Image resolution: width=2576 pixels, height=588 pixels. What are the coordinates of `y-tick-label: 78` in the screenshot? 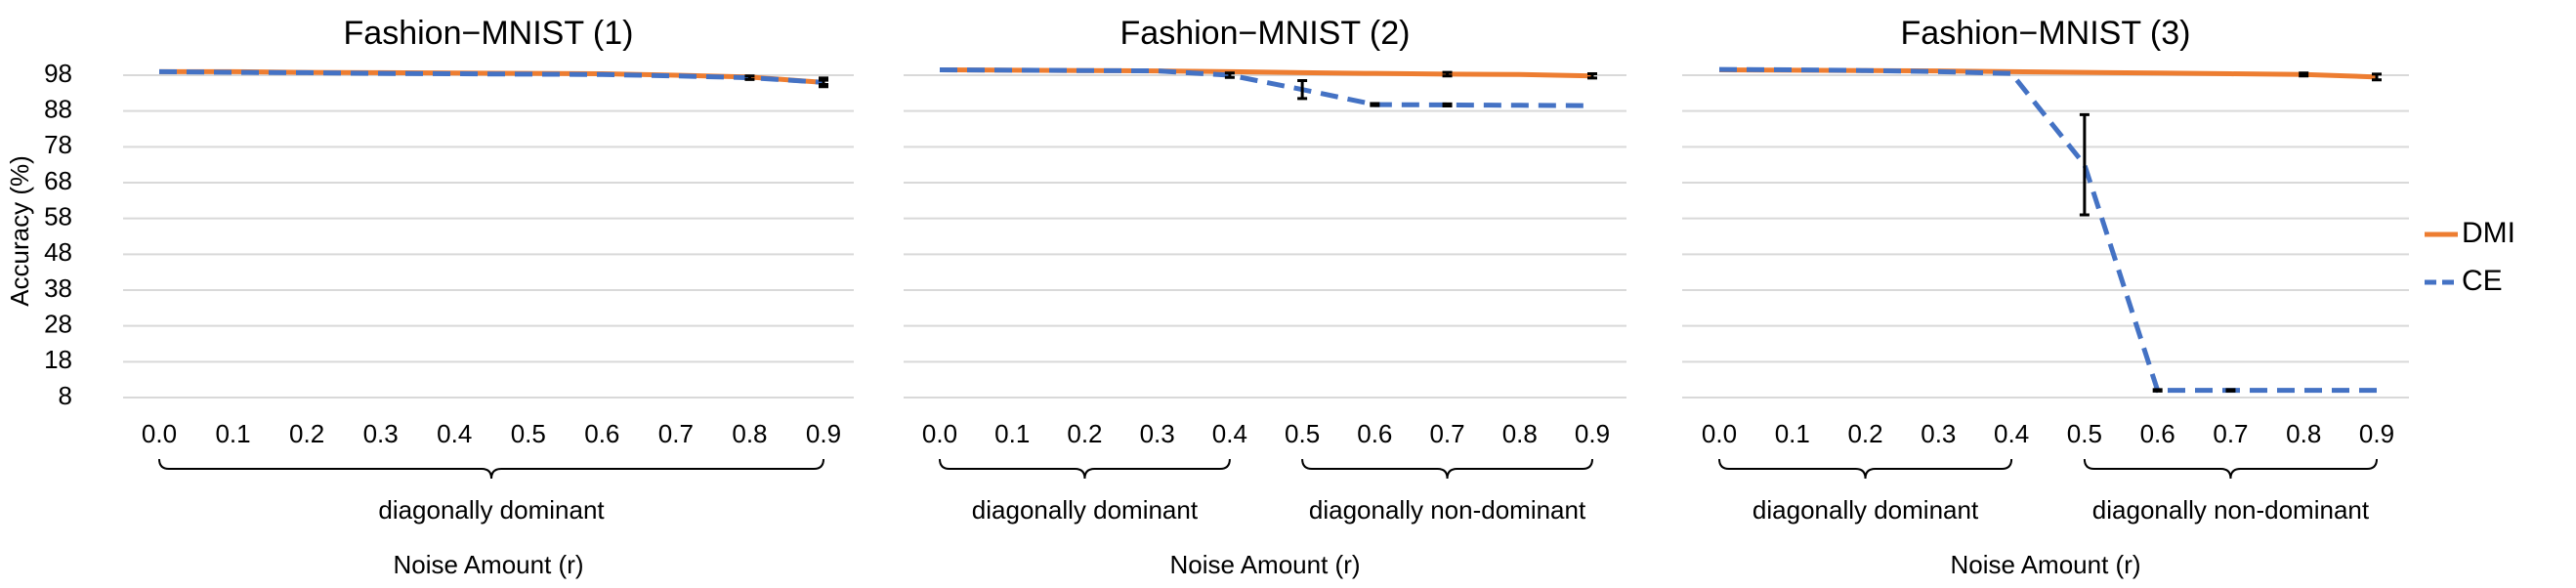 It's located at (58, 144).